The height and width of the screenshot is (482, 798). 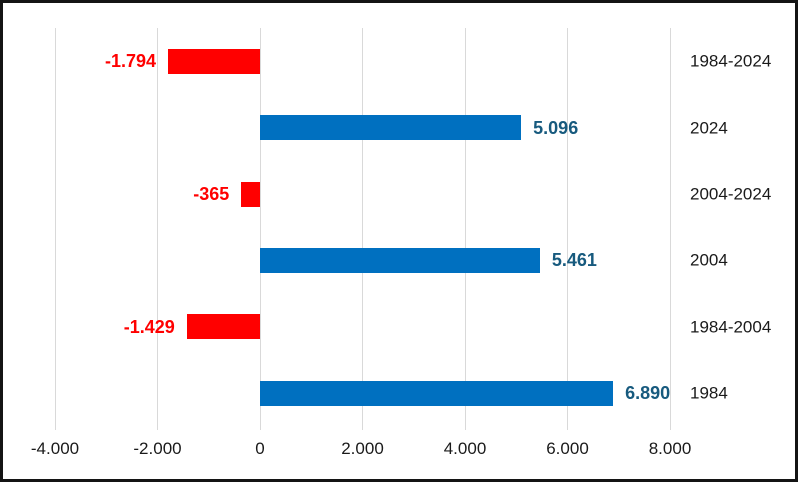 What do you see at coordinates (709, 393) in the screenshot?
I see `category-label: 1984` at bounding box center [709, 393].